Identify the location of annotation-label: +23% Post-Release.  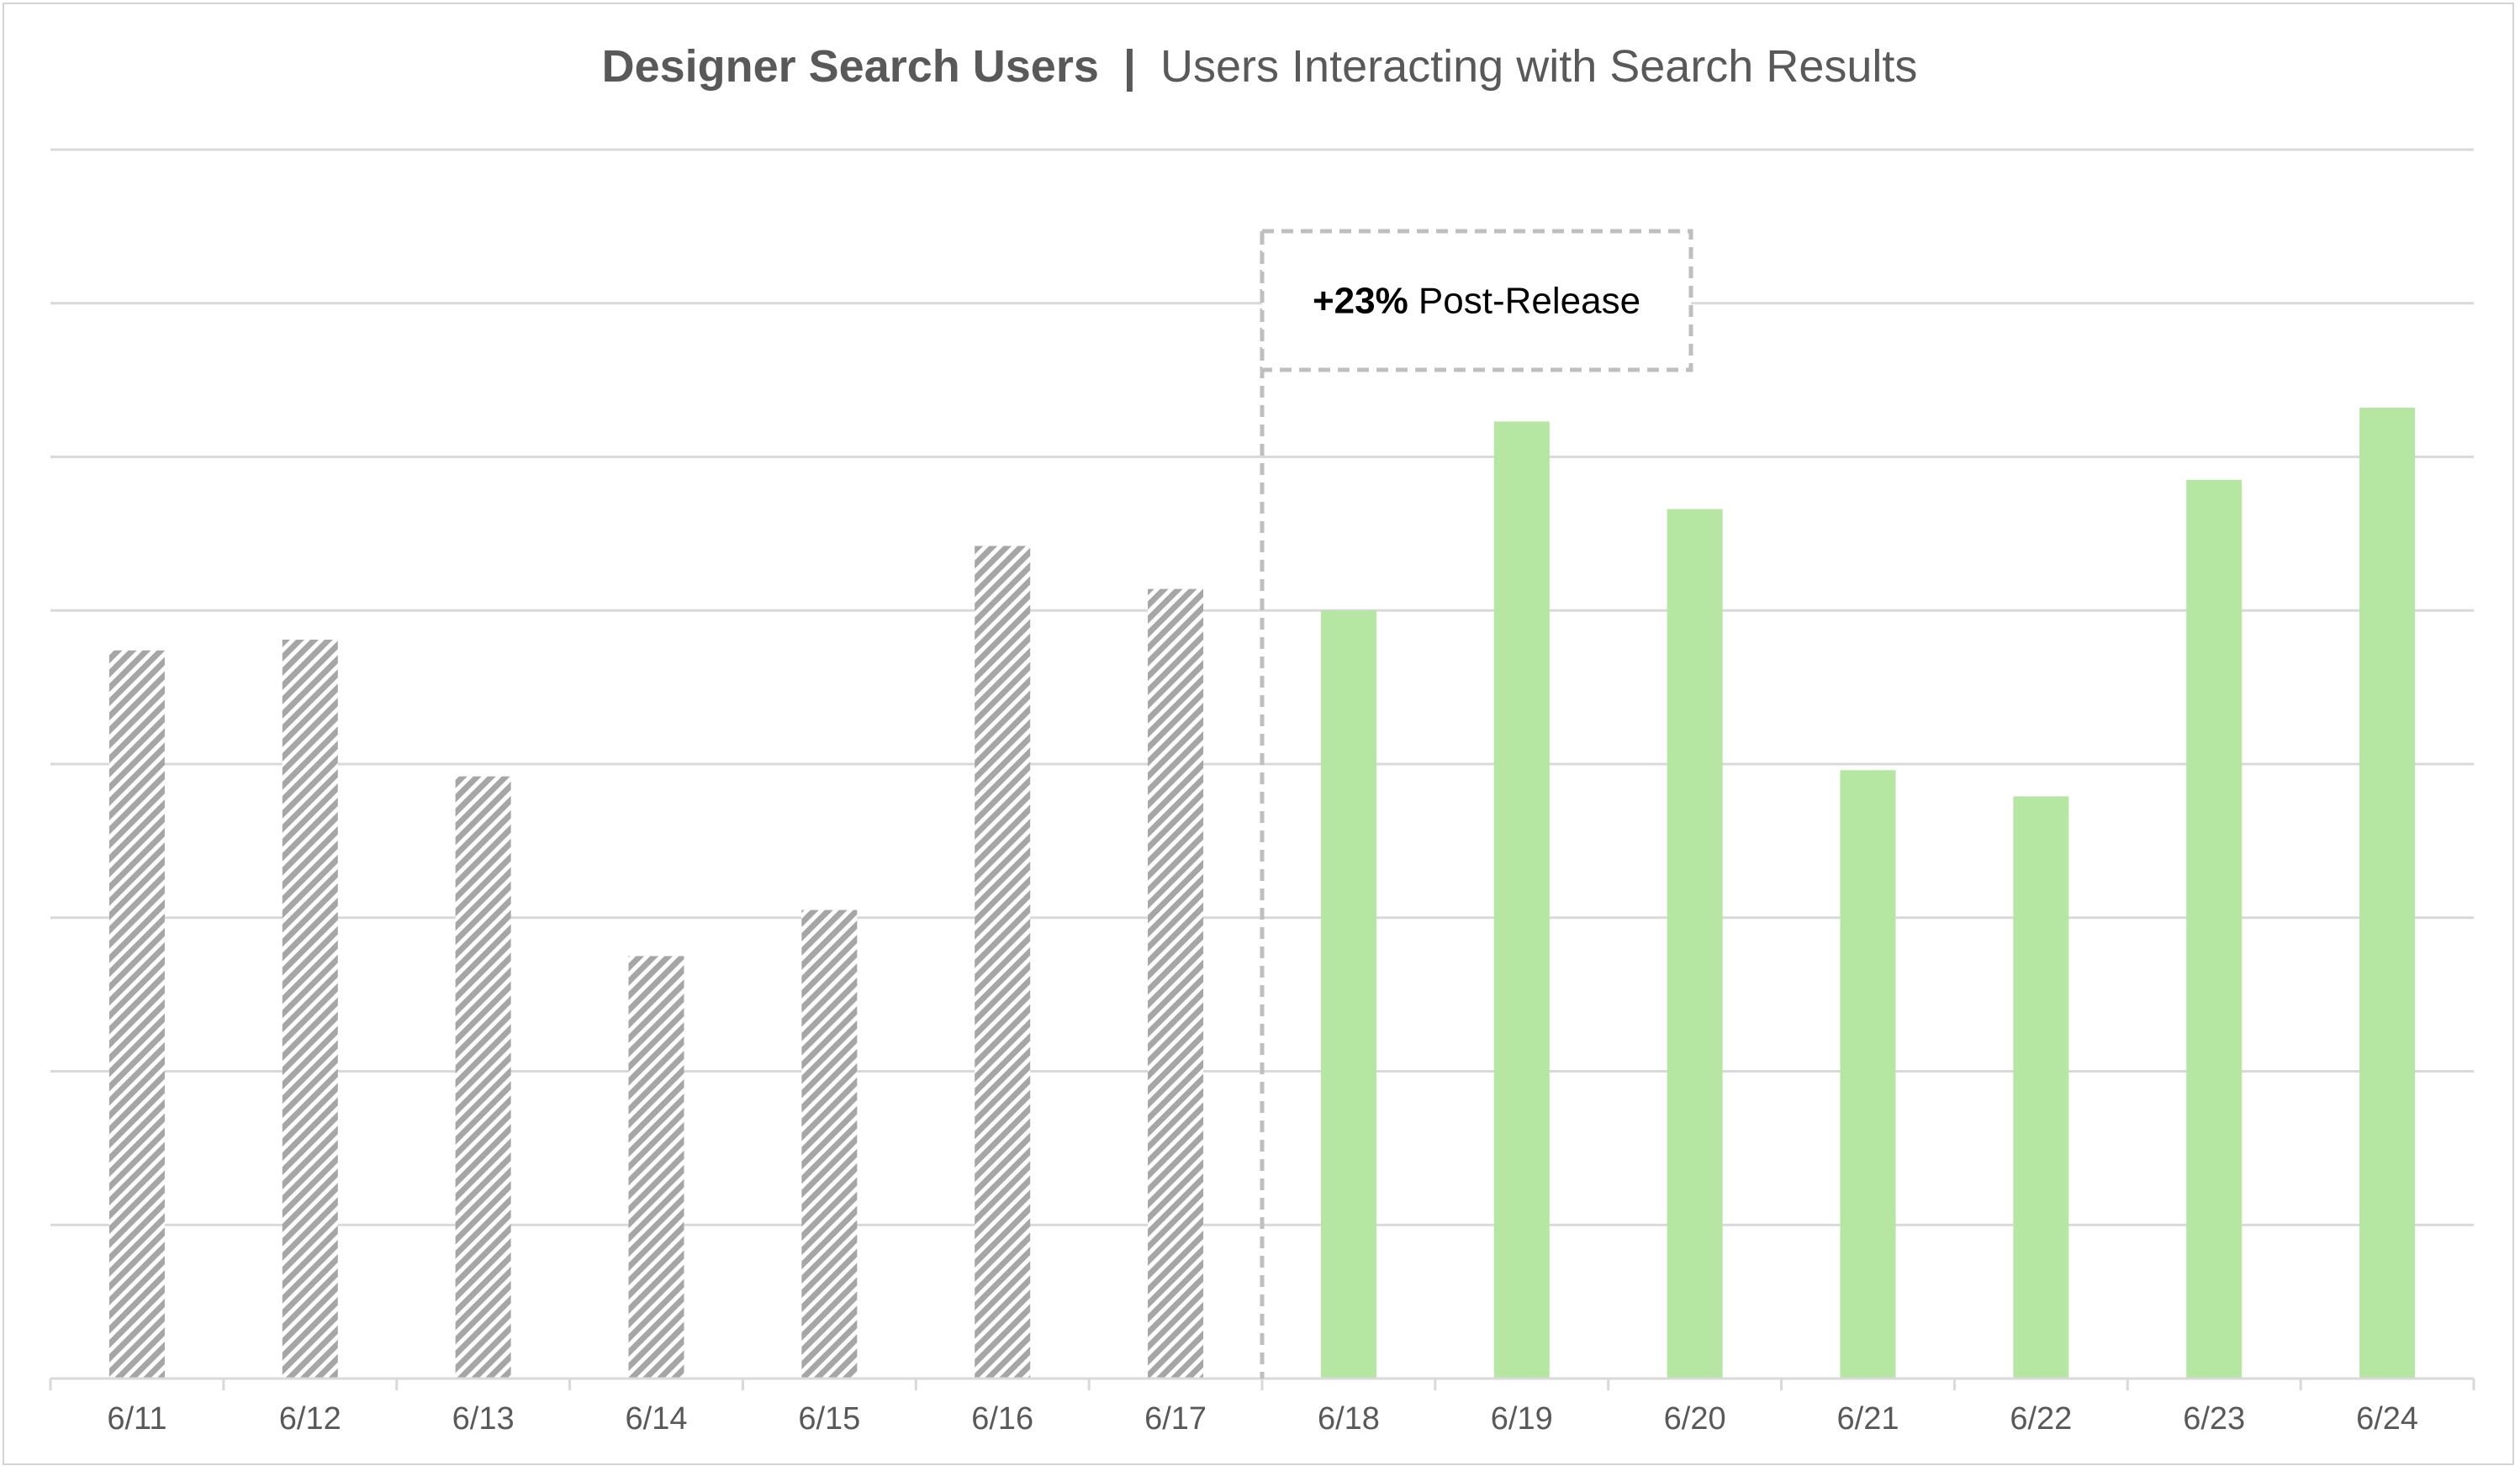
(1476, 301).